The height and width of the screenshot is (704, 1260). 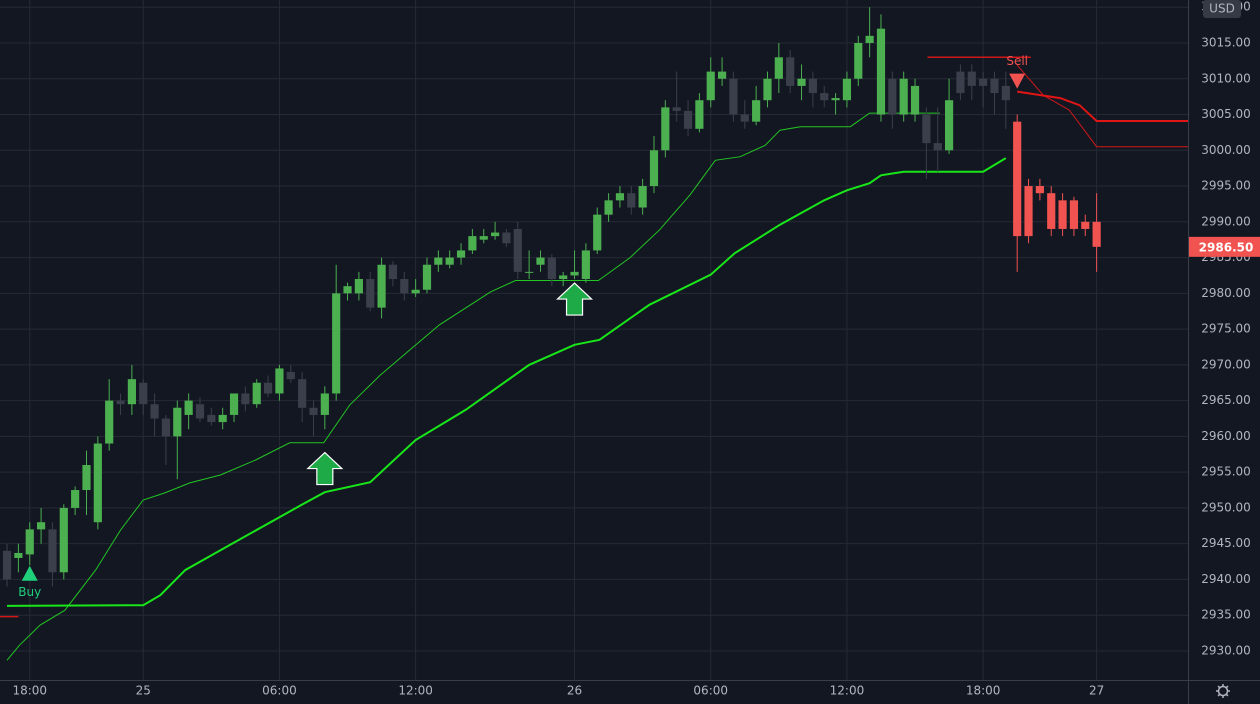 What do you see at coordinates (1226, 579) in the screenshot?
I see `y-tick-label: 2940.00` at bounding box center [1226, 579].